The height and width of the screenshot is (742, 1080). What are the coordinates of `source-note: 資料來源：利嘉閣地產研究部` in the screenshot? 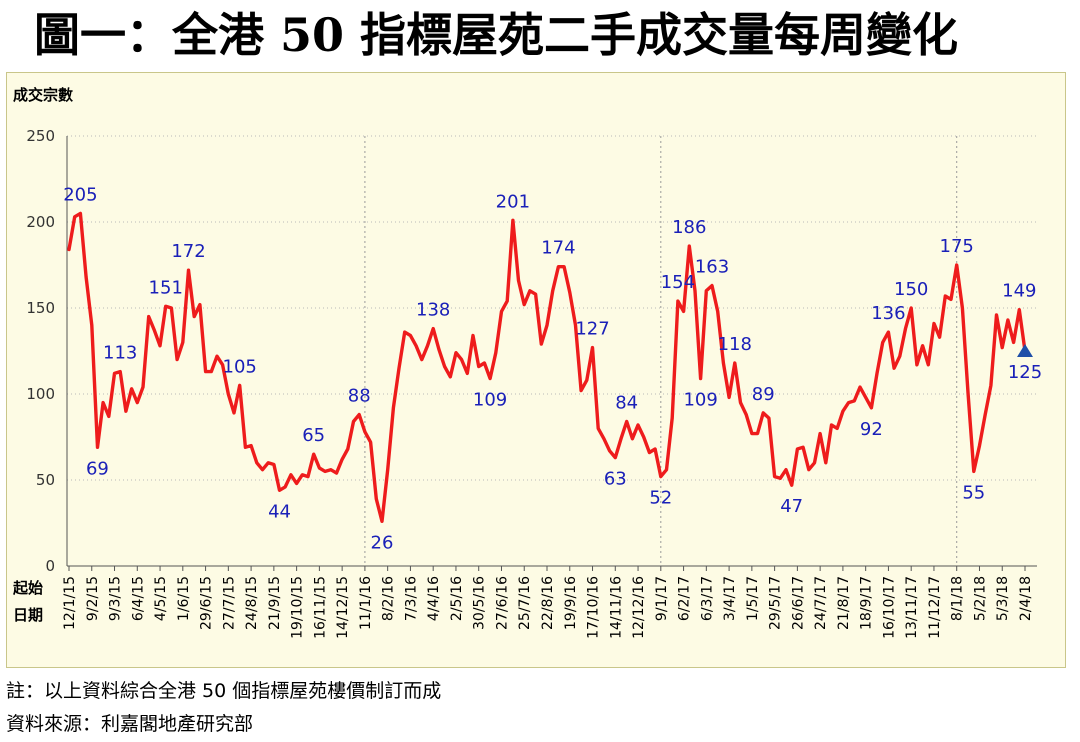 It's located at (130, 724).